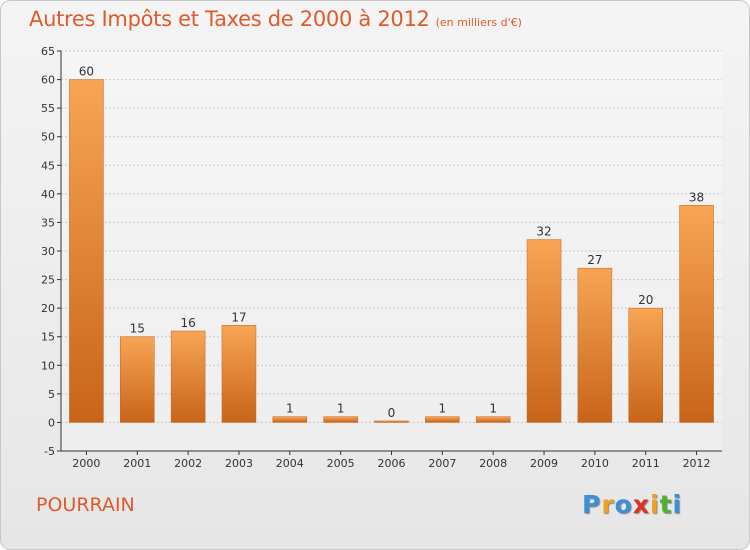  Describe the element at coordinates (666, 504) in the screenshot. I see `logo-letter: t` at that location.